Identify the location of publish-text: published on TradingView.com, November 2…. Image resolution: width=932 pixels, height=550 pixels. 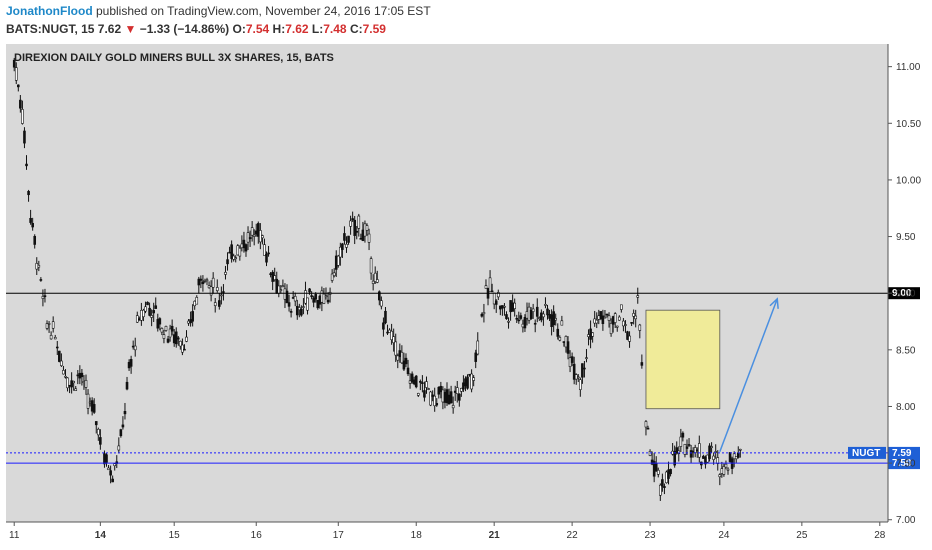
(261, 11).